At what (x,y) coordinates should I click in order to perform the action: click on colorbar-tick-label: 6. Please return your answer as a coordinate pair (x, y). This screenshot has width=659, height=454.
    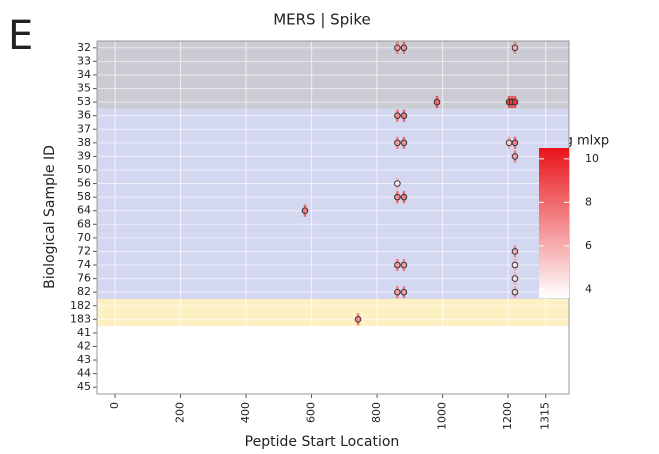
    Looking at the image, I should click on (588, 245).